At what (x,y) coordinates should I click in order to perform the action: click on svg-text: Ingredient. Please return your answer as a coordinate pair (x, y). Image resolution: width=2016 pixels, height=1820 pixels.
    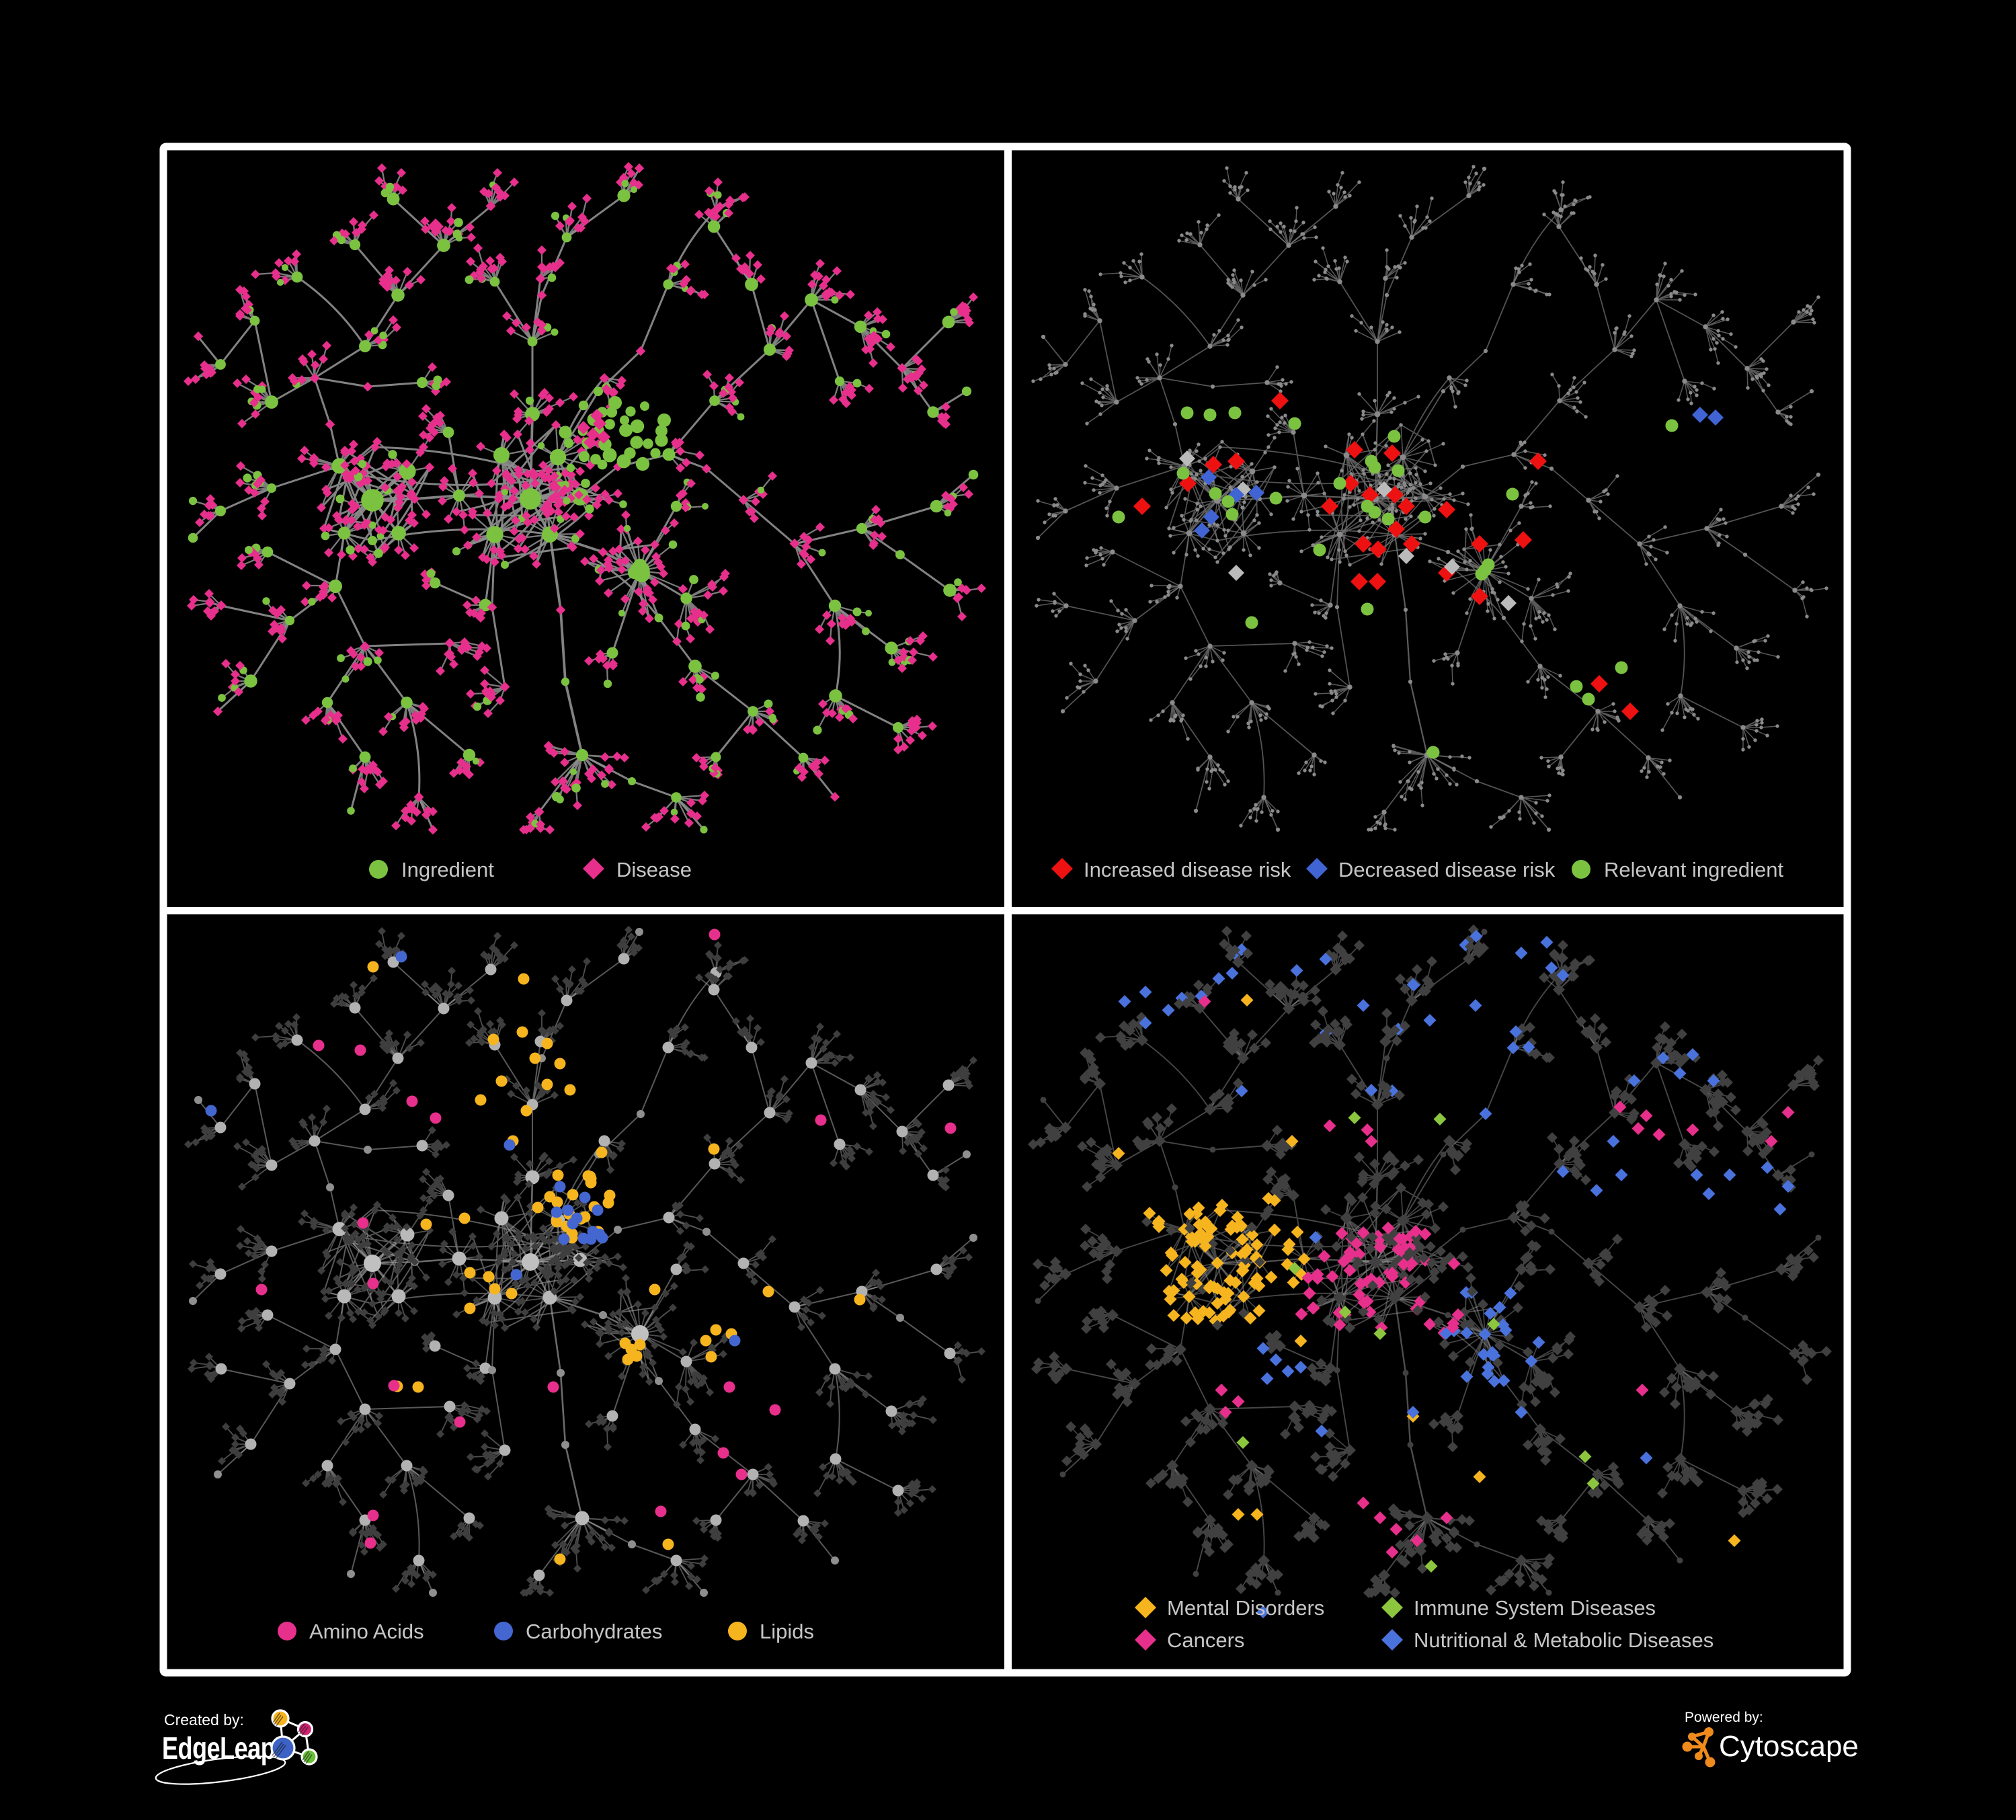
    Looking at the image, I should click on (447, 869).